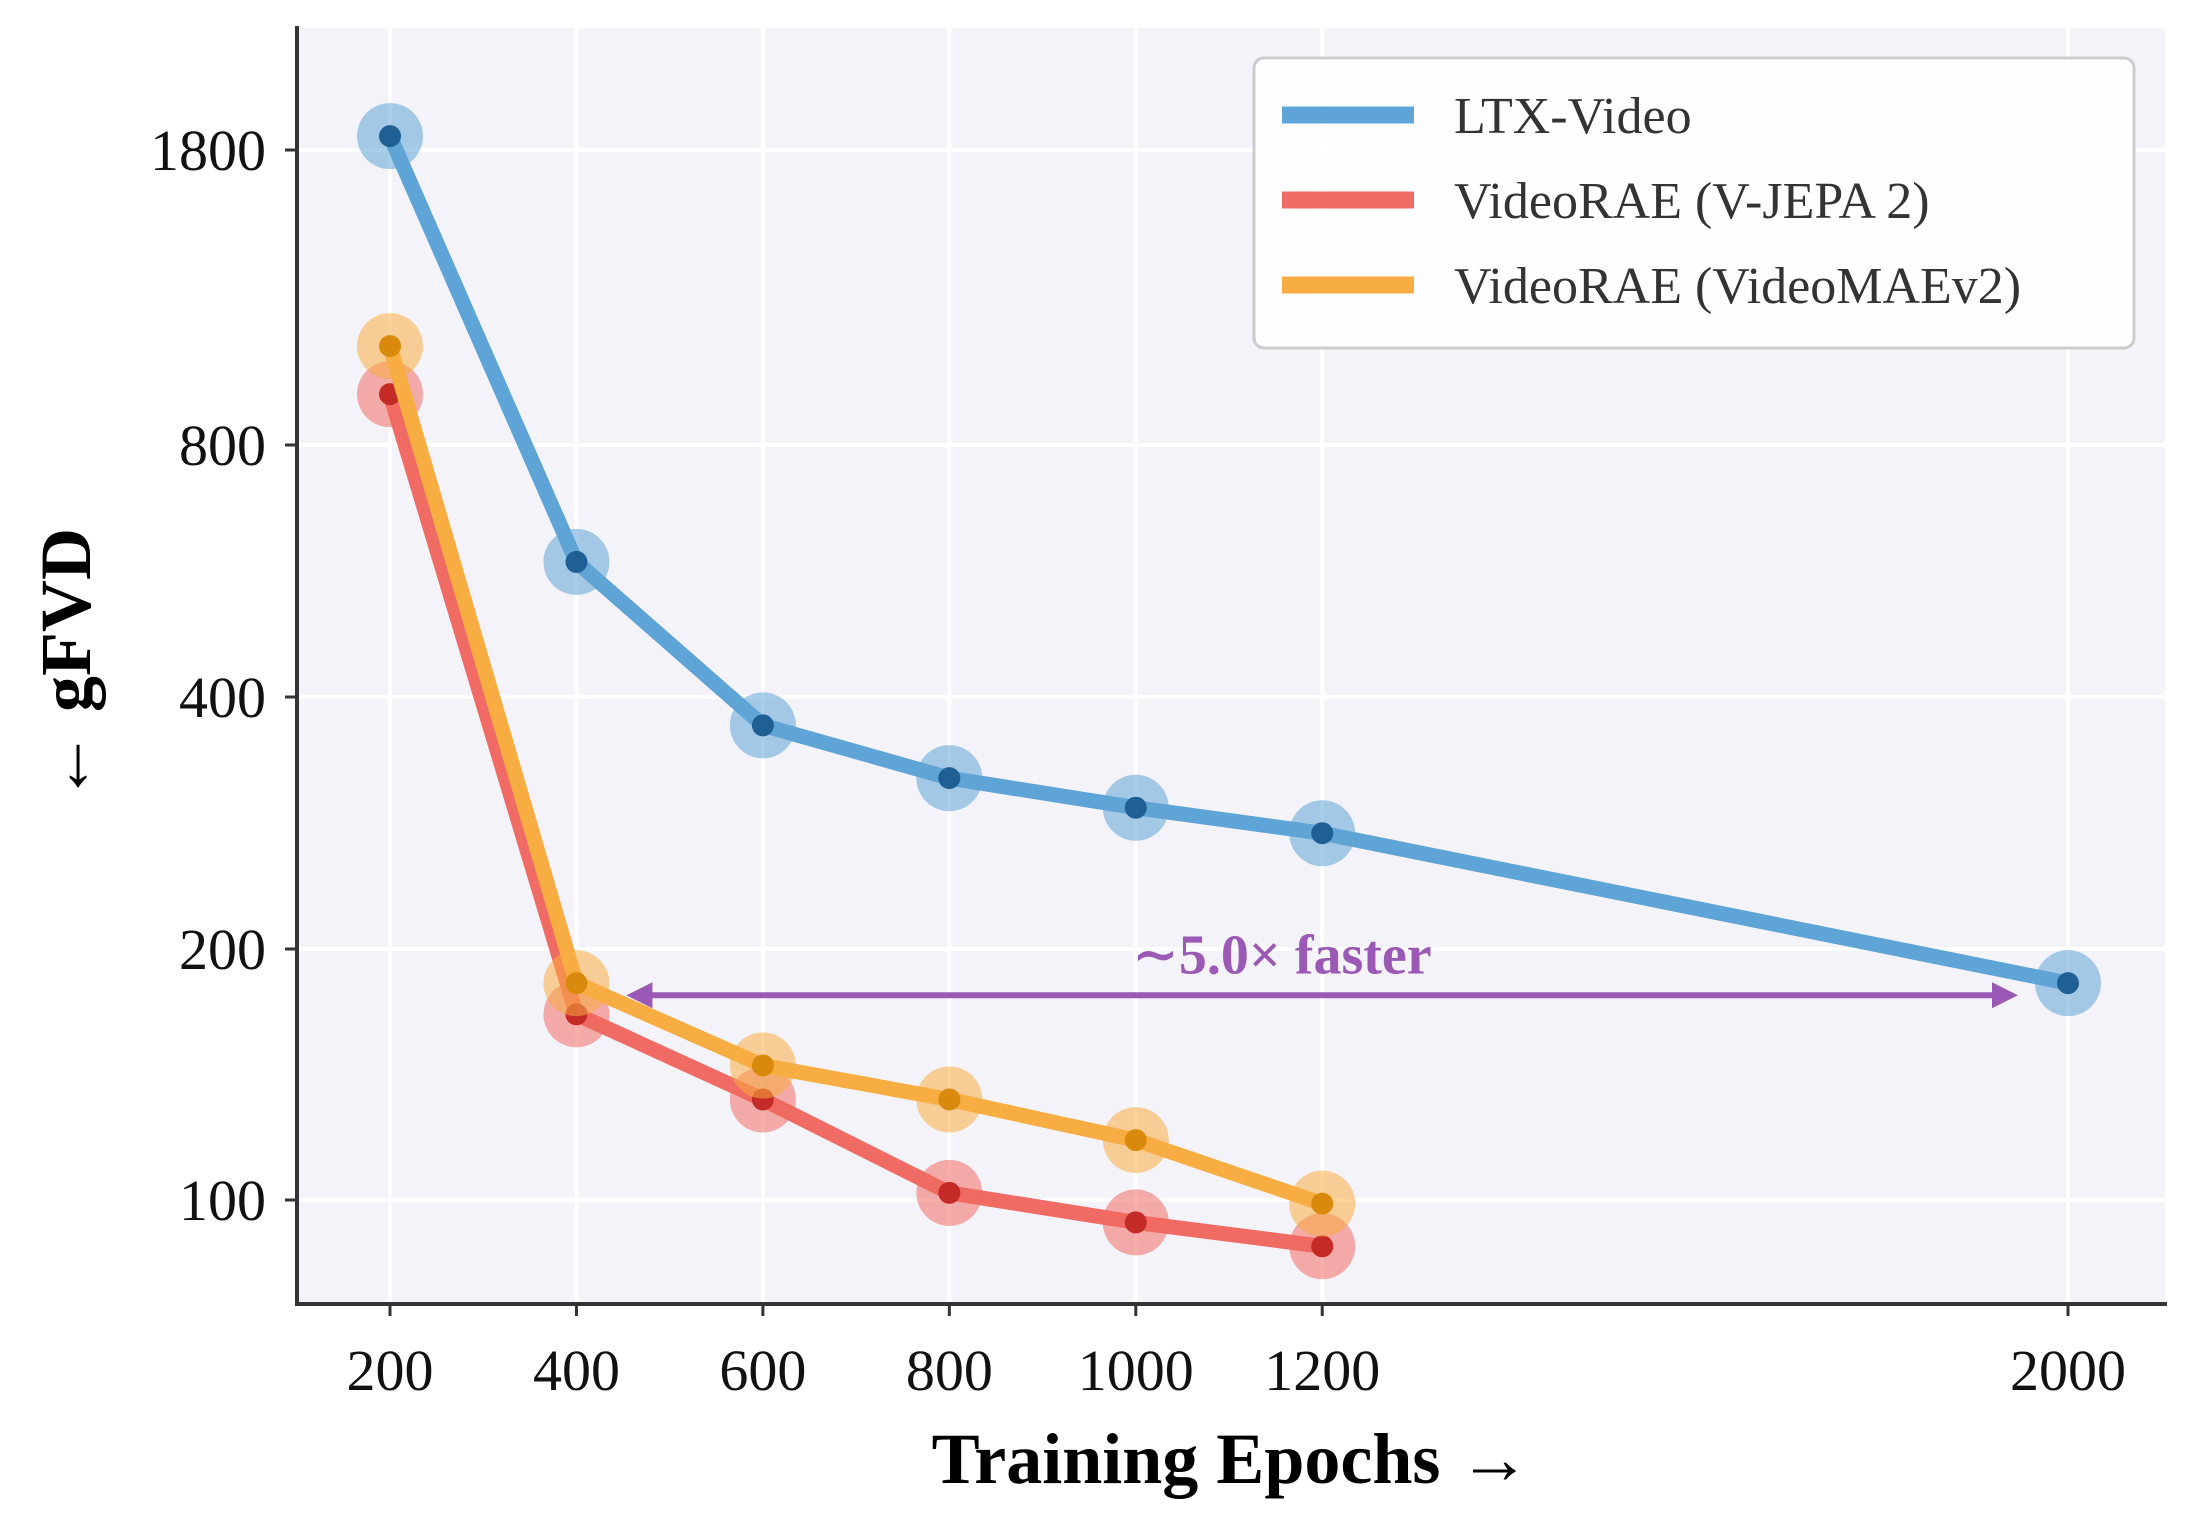 The image size is (2186, 1530). I want to click on x-tick-label: 1000, so click(1136, 1370).